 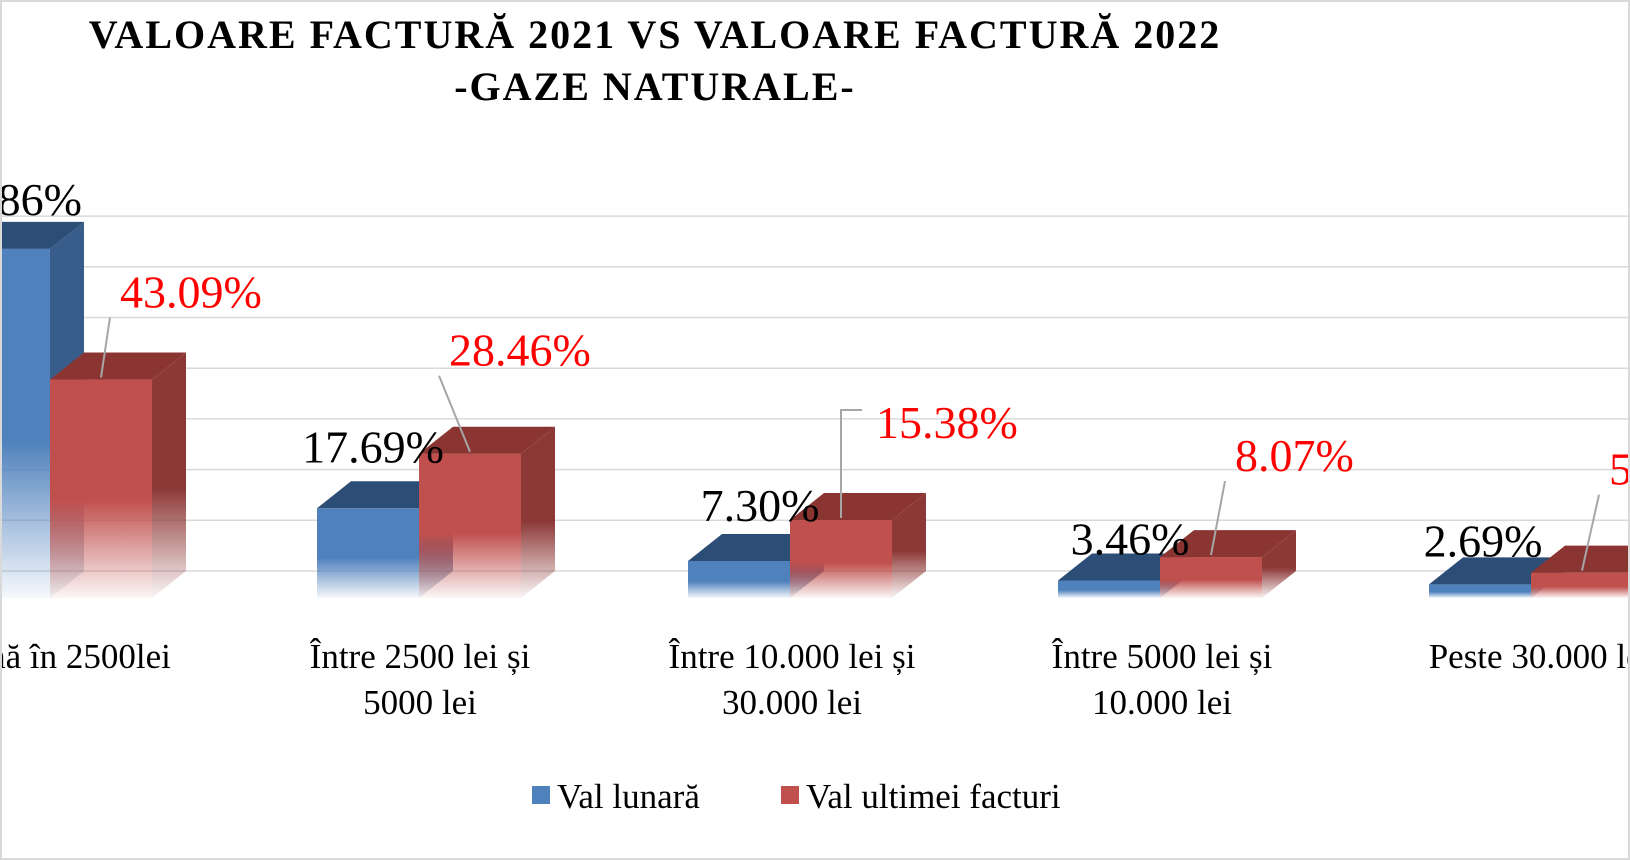 What do you see at coordinates (85, 656) in the screenshot?
I see `category-label: Până în 2500lei` at bounding box center [85, 656].